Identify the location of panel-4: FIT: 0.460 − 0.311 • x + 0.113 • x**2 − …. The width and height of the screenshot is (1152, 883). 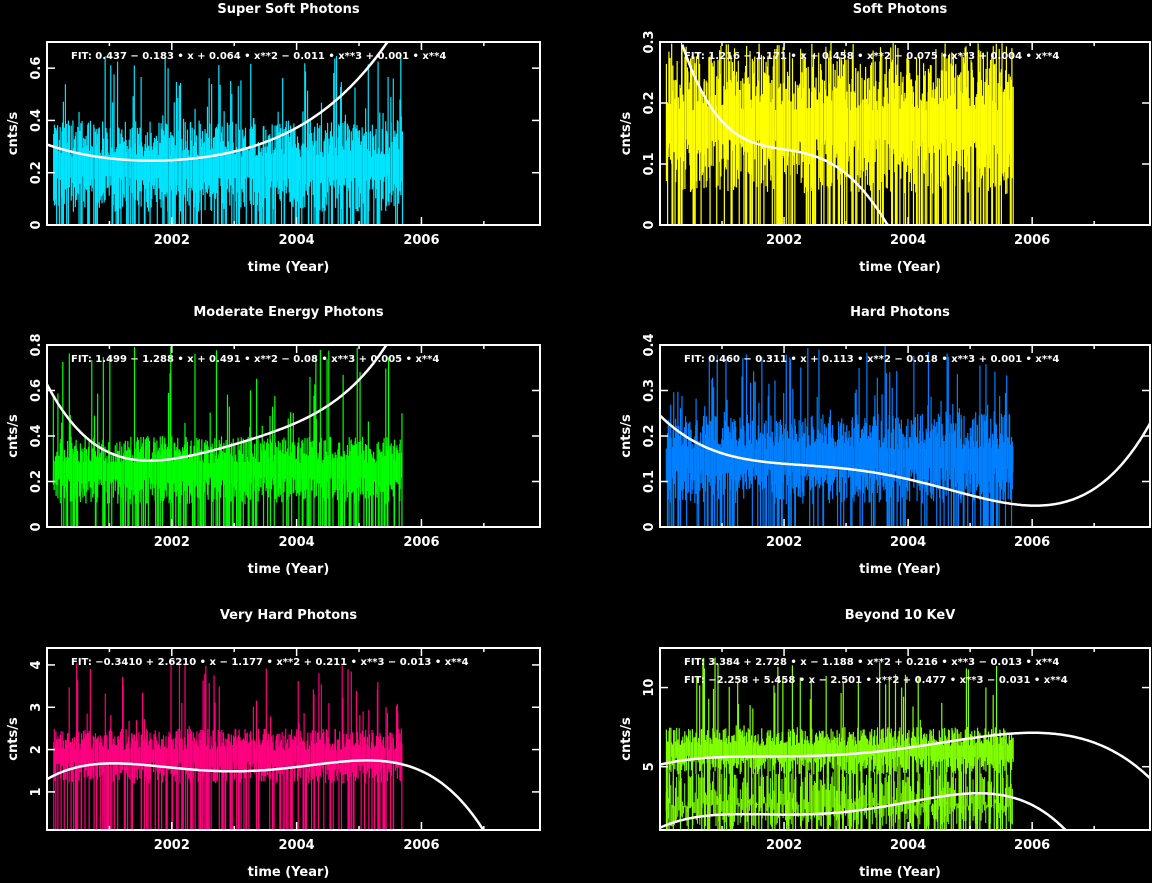
(885, 441).